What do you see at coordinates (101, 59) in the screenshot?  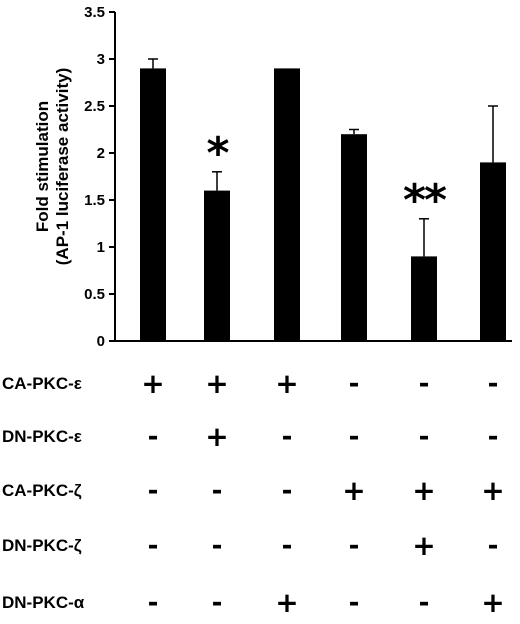 I see `y-tick-label: 3` at bounding box center [101, 59].